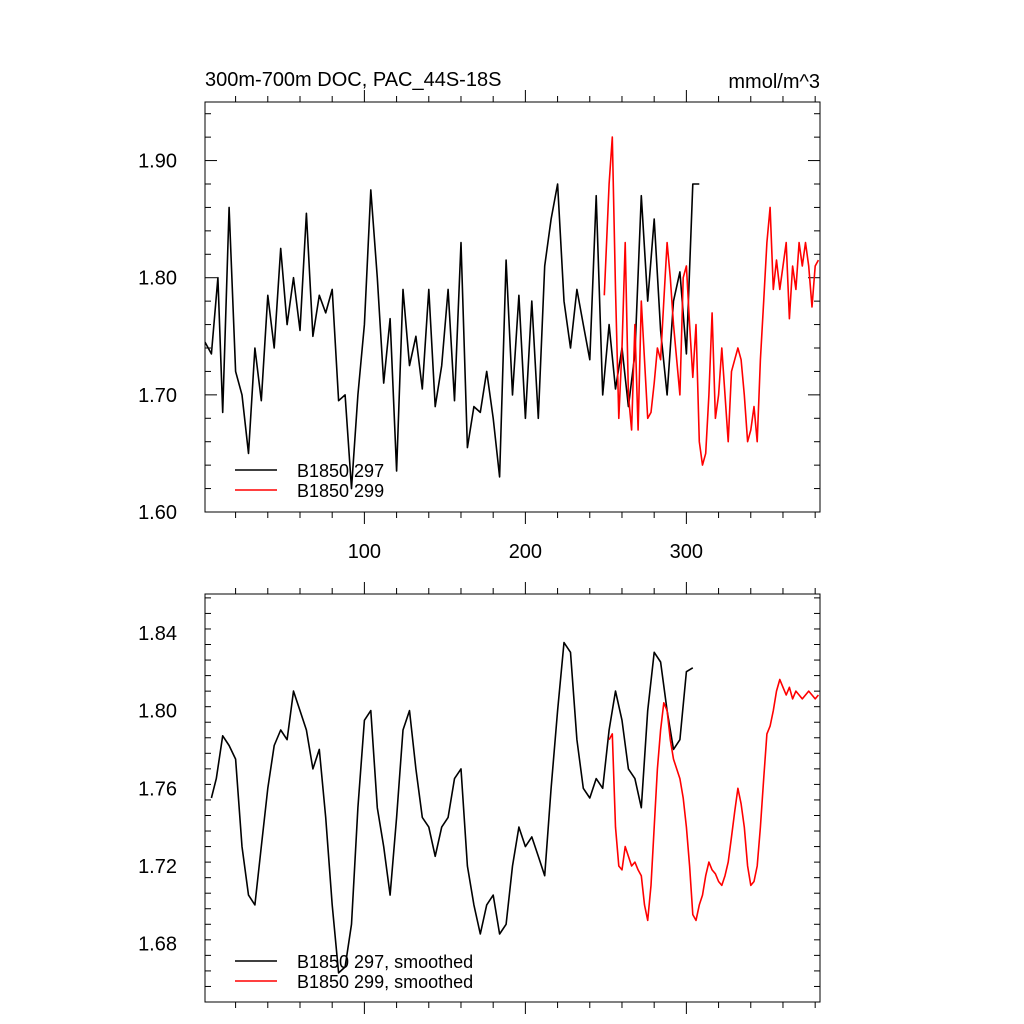 This screenshot has height=1024, width=1024. I want to click on y-tick-label: 1.90, so click(157, 162).